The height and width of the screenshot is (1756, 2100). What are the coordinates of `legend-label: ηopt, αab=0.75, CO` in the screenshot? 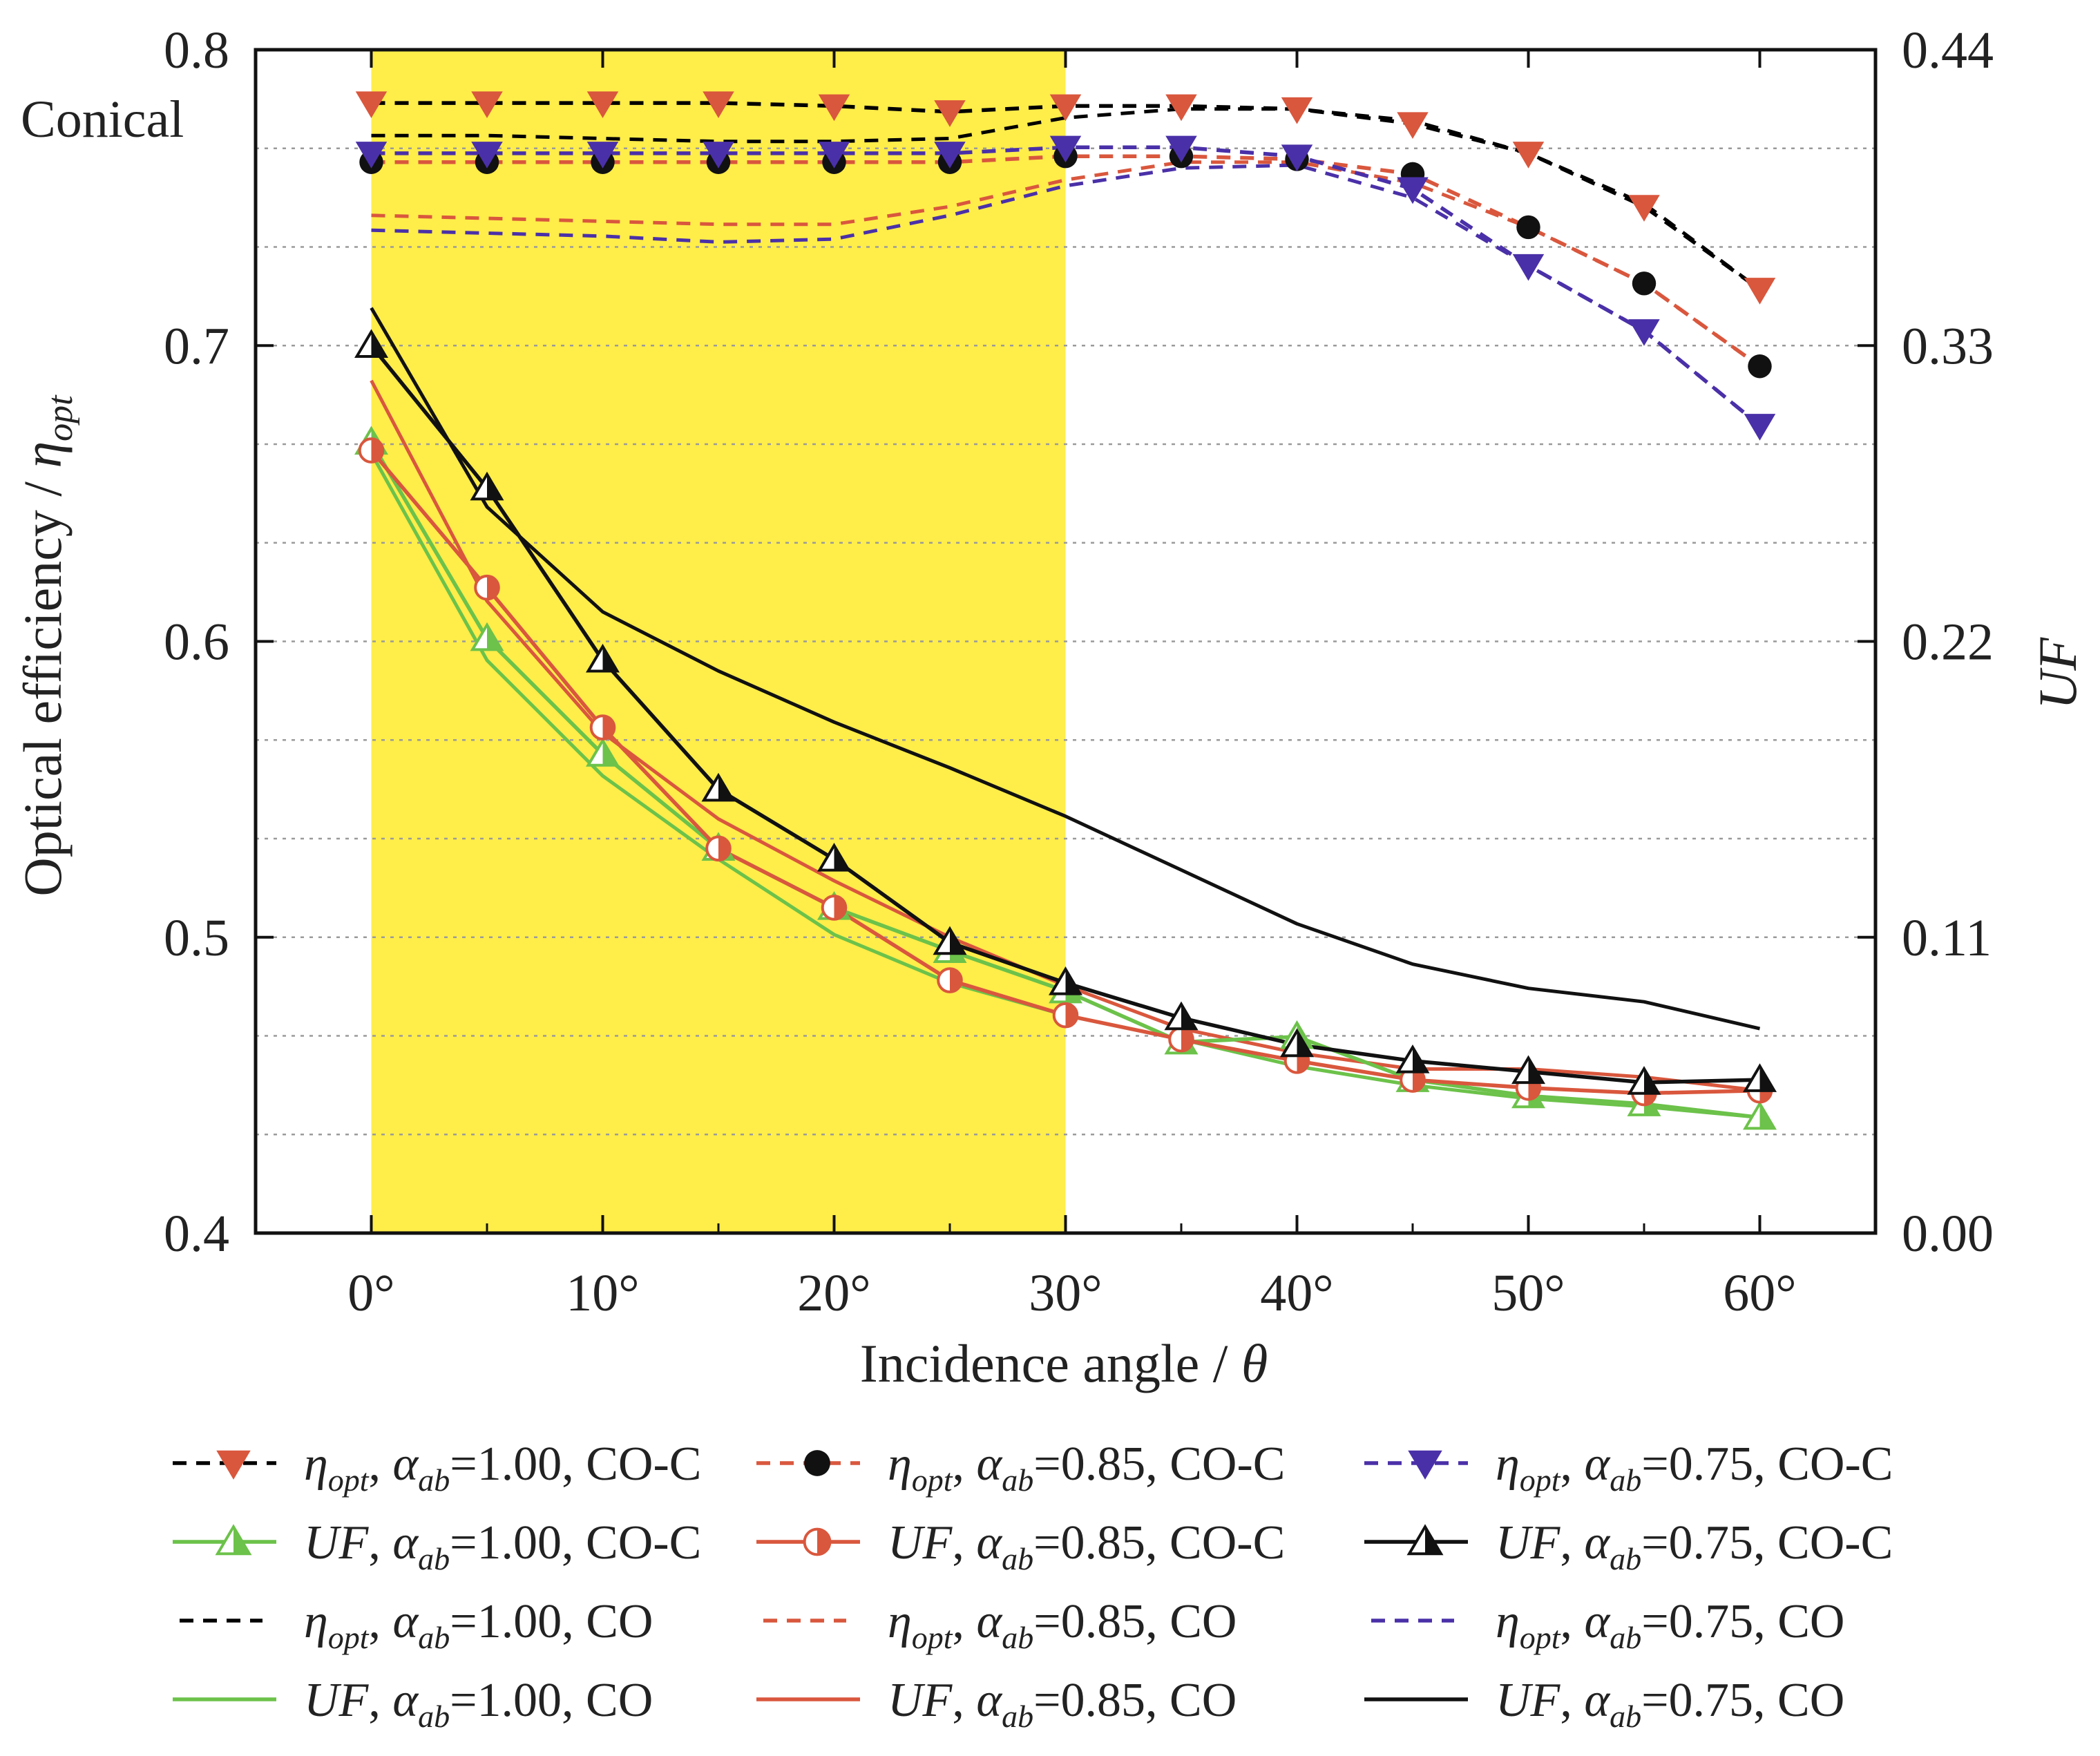 It's located at (1670, 1625).